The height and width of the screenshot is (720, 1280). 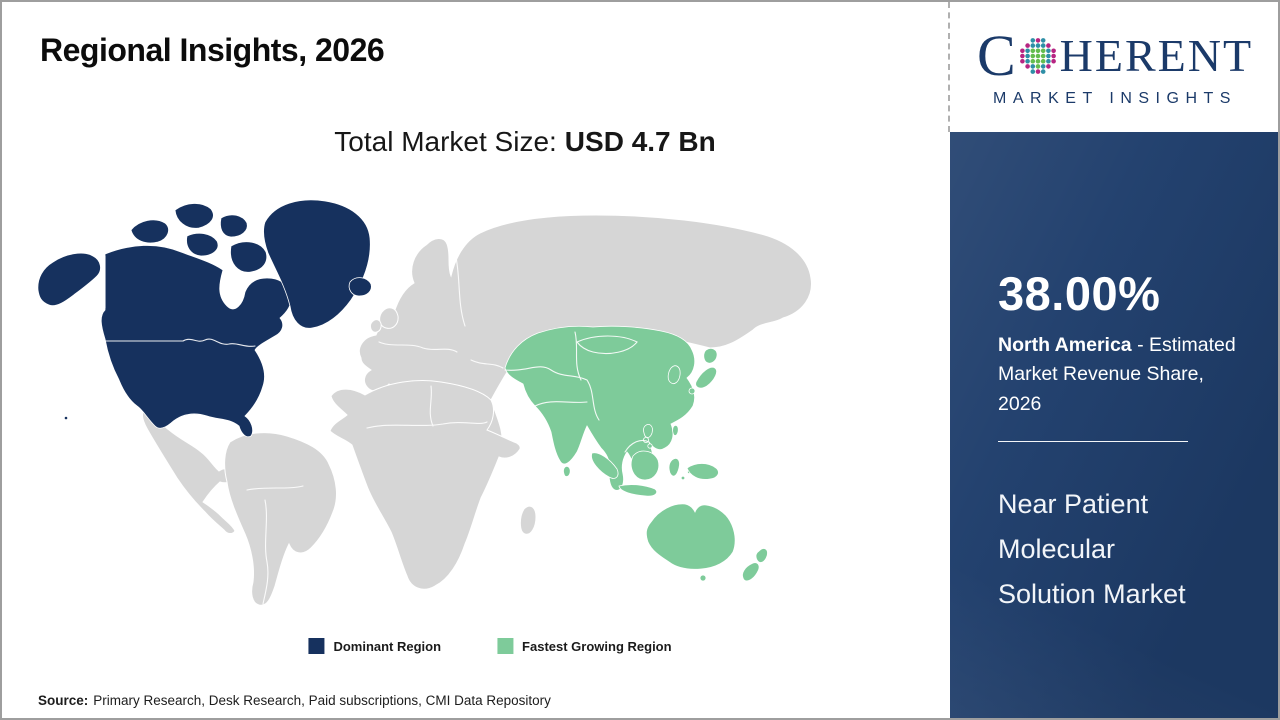 I want to click on region-asia-pacific, so click(x=636, y=453).